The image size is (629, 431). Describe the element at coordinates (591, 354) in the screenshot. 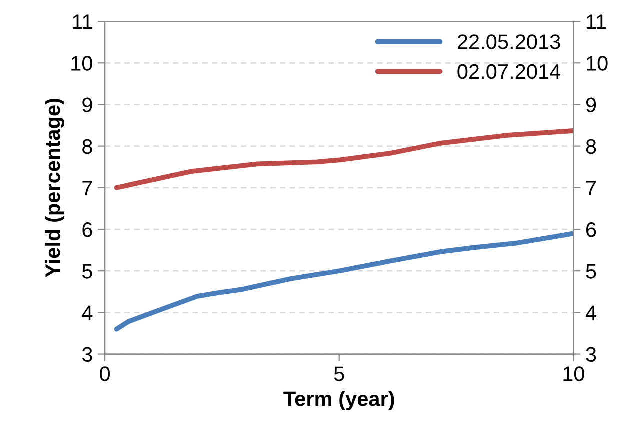

I see `y2-tick-label: 3` at that location.